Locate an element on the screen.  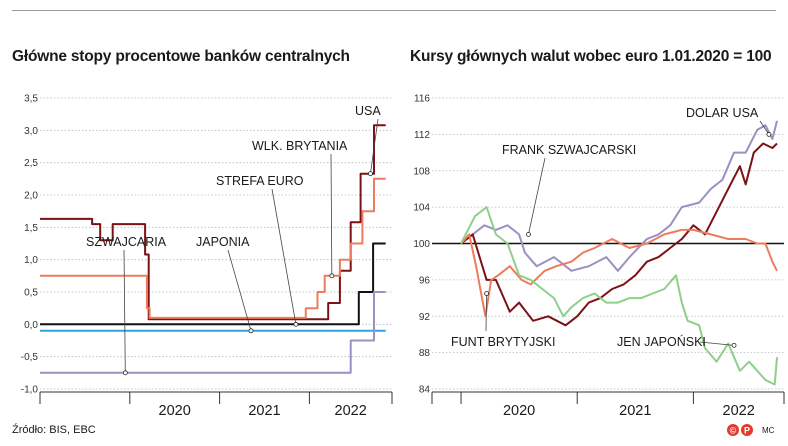
right-leader-funt-brytyjski is located at coordinates (486, 312).